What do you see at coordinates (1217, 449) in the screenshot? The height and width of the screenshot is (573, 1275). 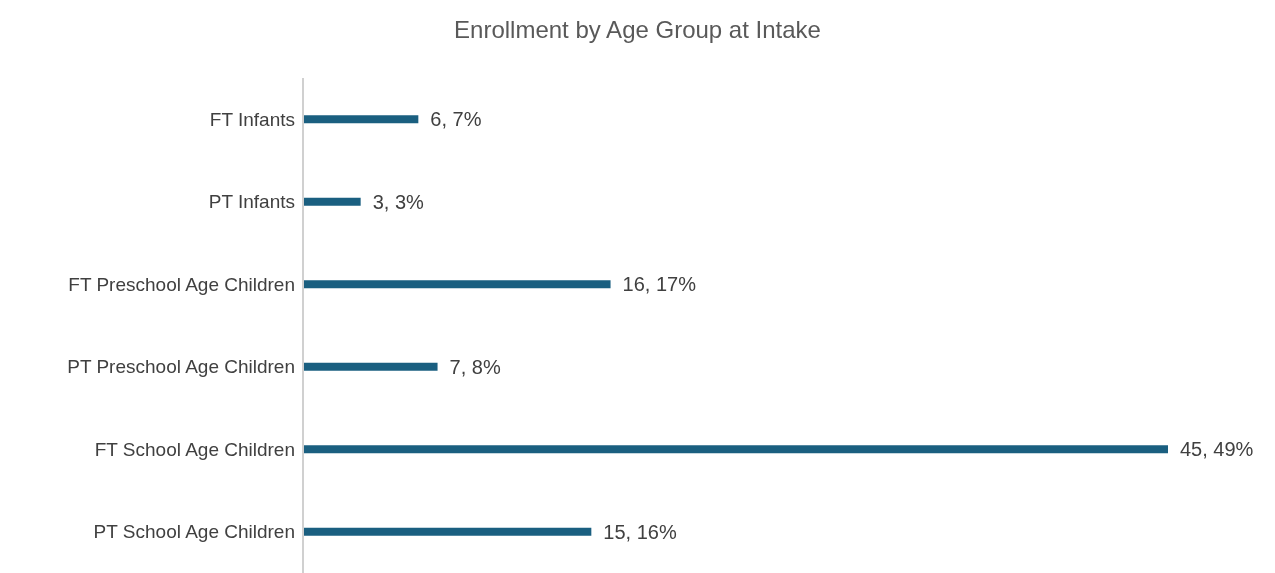 I see `data-label: 45, 49%` at bounding box center [1217, 449].